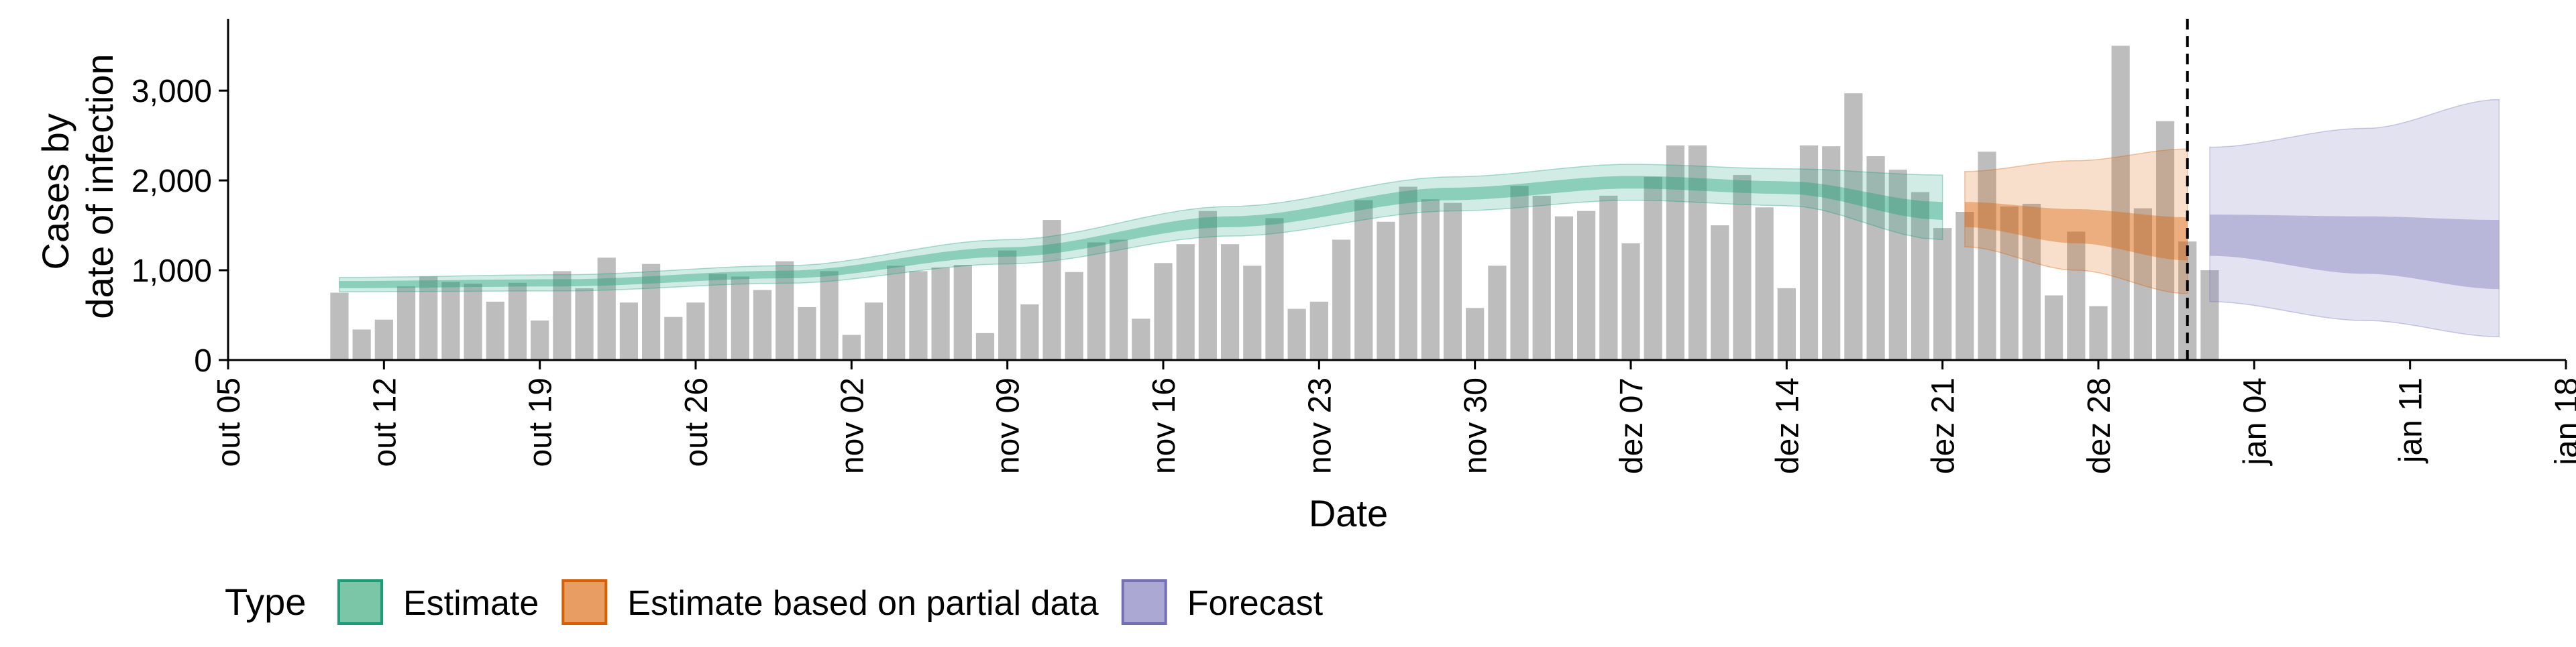 The image size is (2576, 647). What do you see at coordinates (1787, 425) in the screenshot?
I see `x-tick-label: dez 14` at bounding box center [1787, 425].